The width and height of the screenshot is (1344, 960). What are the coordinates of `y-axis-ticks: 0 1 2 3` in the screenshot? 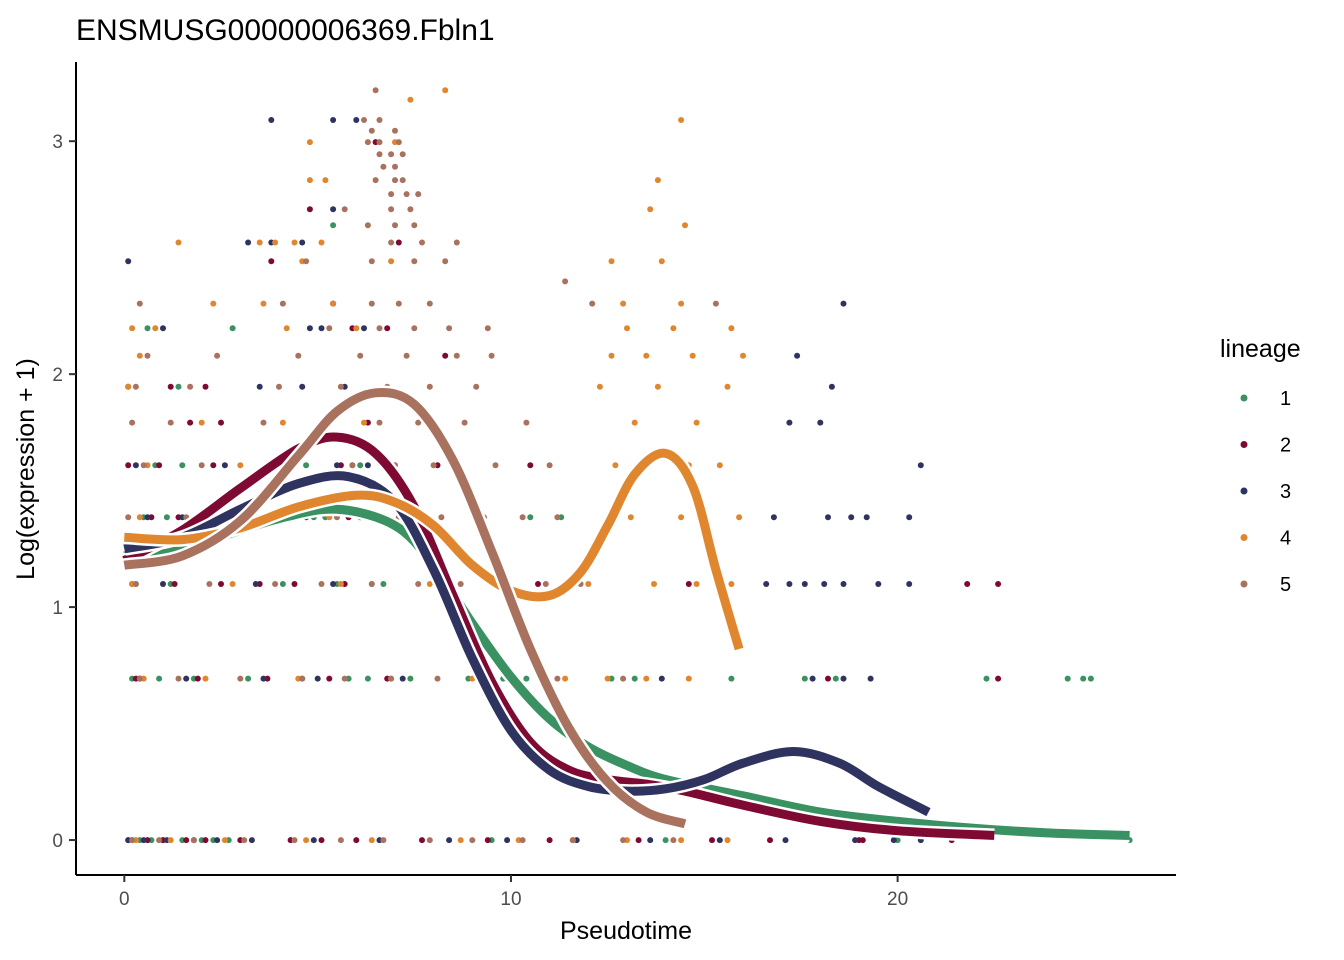 It's located at (64, 492).